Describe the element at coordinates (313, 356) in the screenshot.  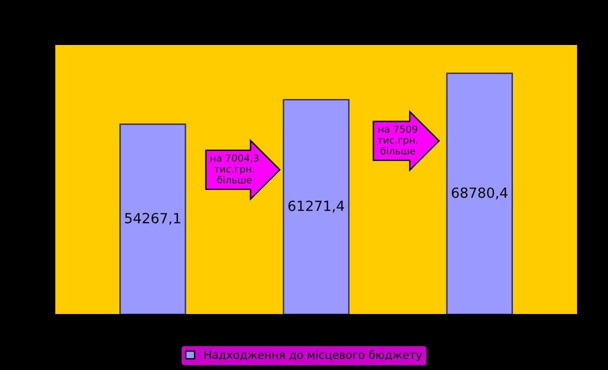
I see `legend-label: Надходження до місцевого бюджету` at that location.